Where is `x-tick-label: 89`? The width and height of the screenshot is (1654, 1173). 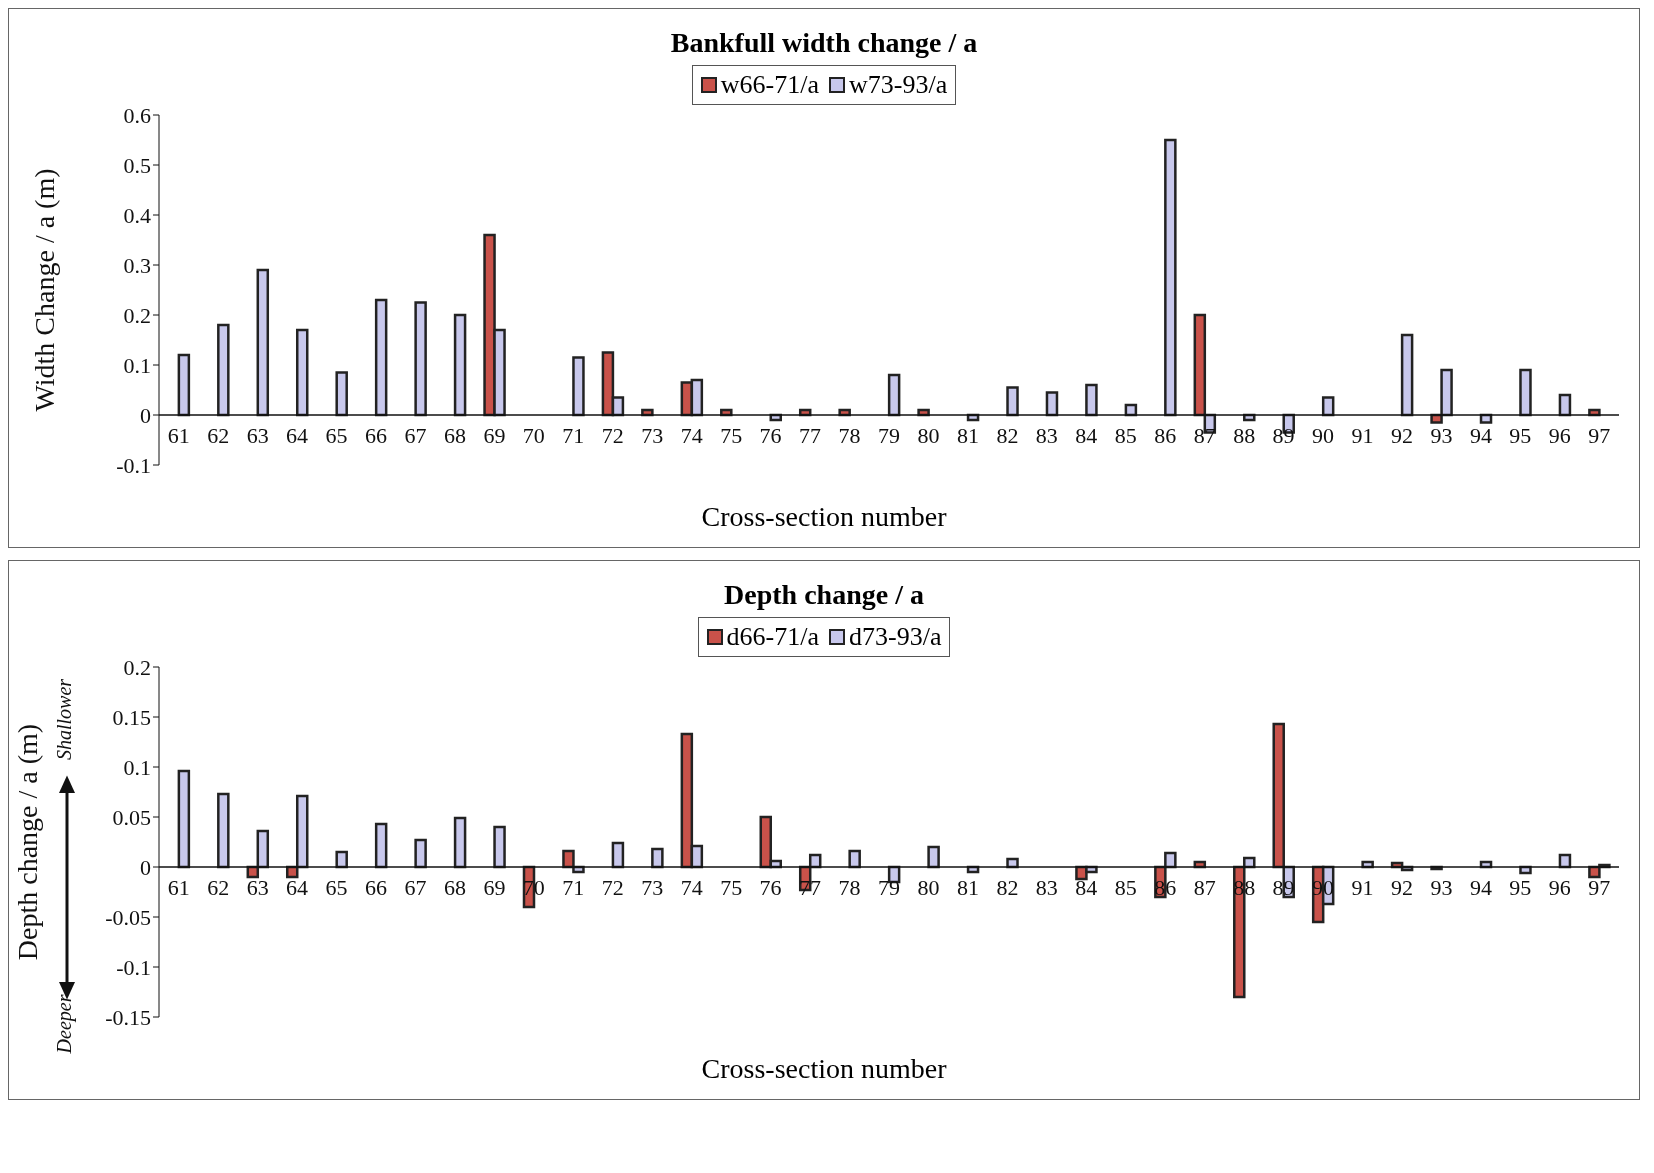
x-tick-label: 89 is located at coordinates (1283, 435).